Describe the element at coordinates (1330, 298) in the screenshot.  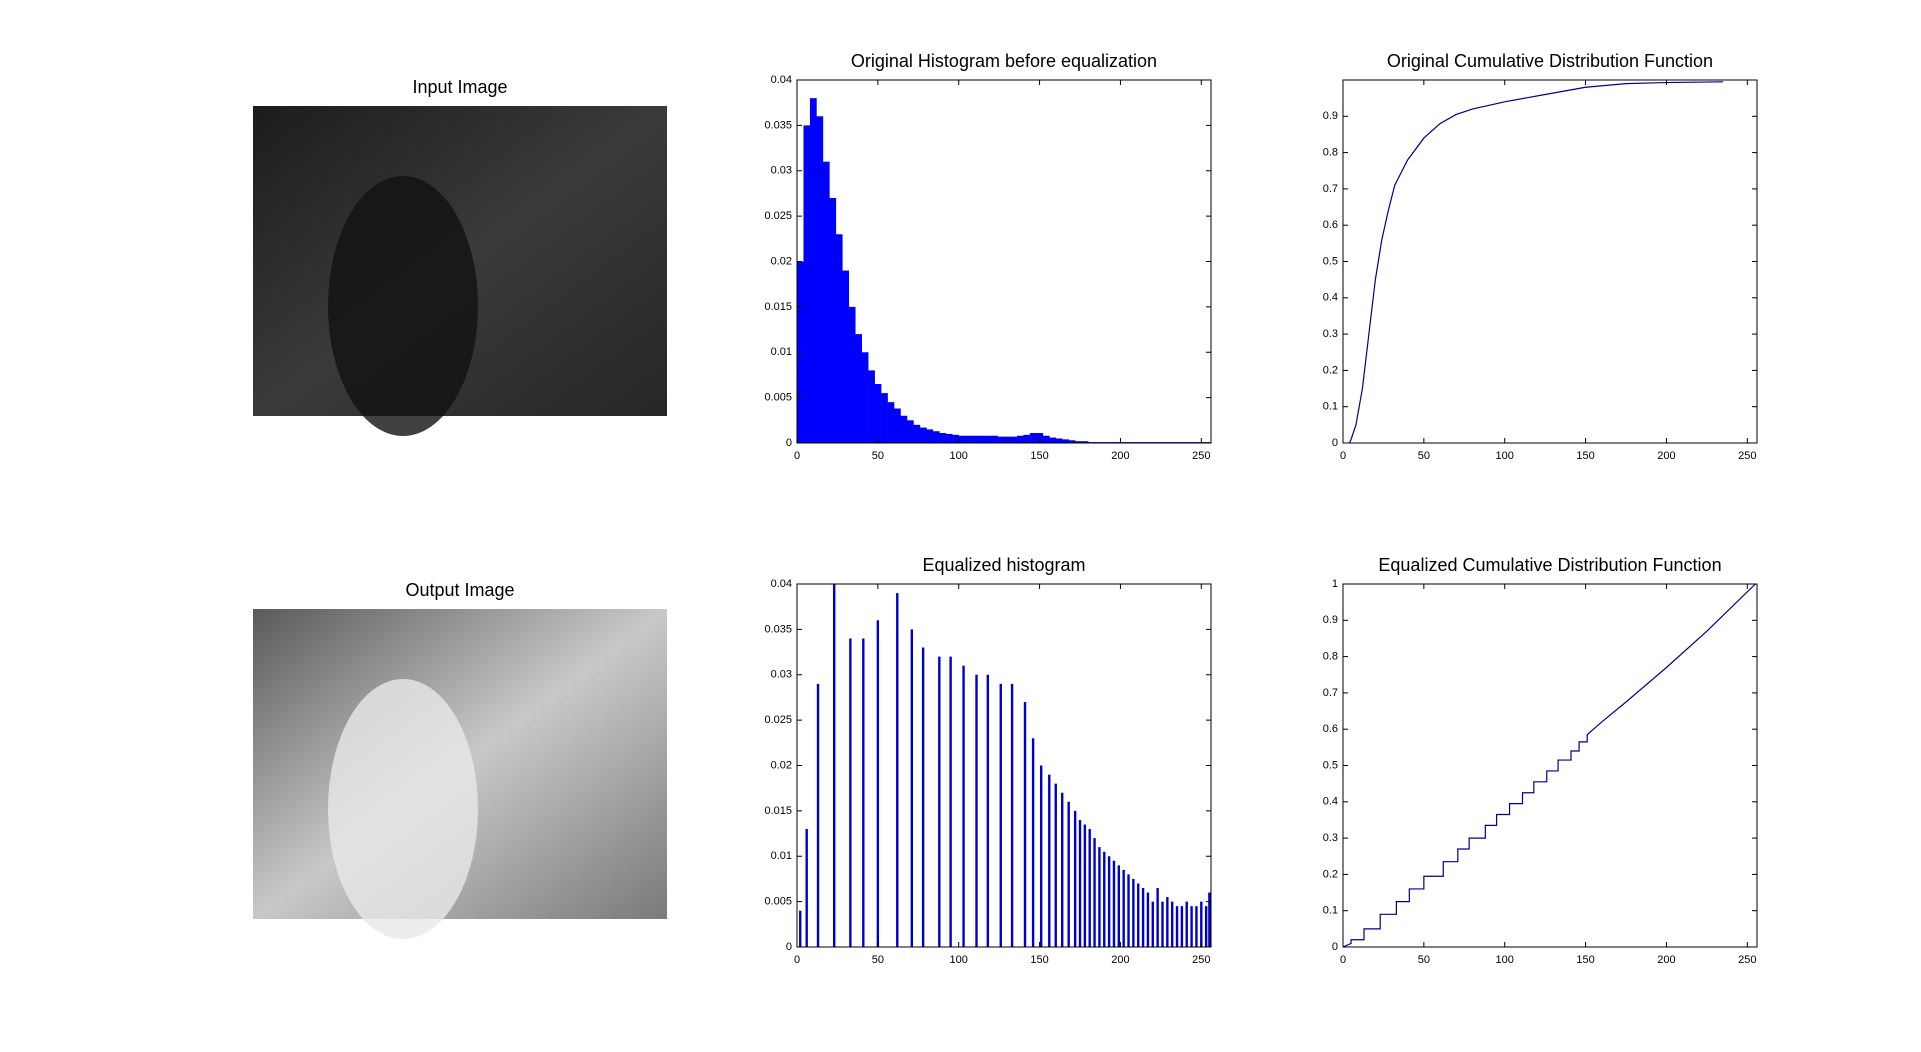
I see `y-tick-label: 0.4` at that location.